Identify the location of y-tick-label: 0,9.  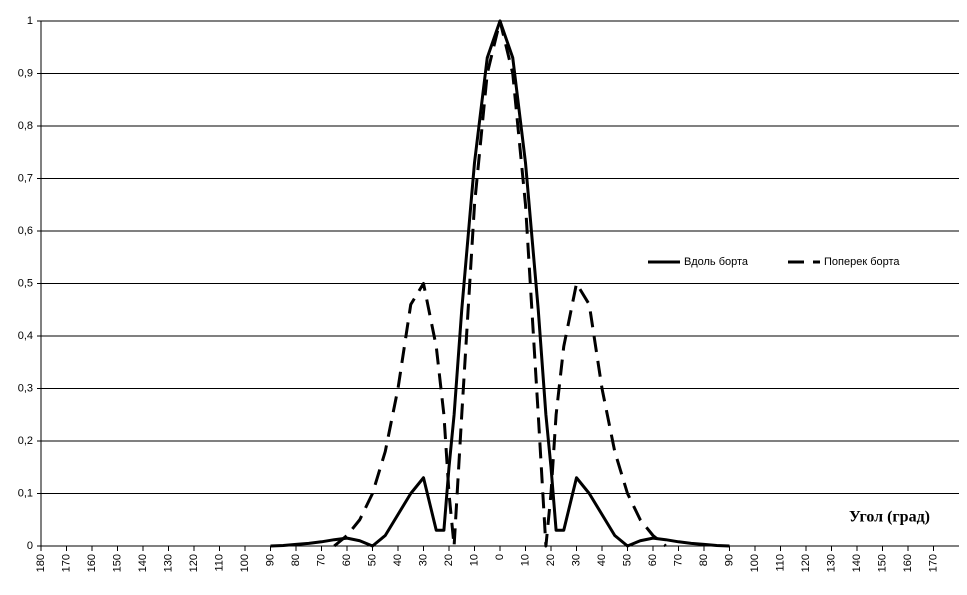
(25, 73).